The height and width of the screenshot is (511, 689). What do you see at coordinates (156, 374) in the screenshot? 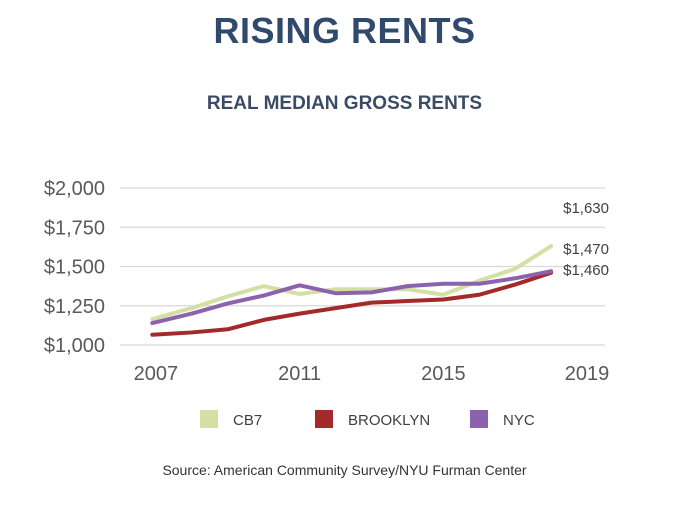
I see `x-tick-label: 2007` at bounding box center [156, 374].